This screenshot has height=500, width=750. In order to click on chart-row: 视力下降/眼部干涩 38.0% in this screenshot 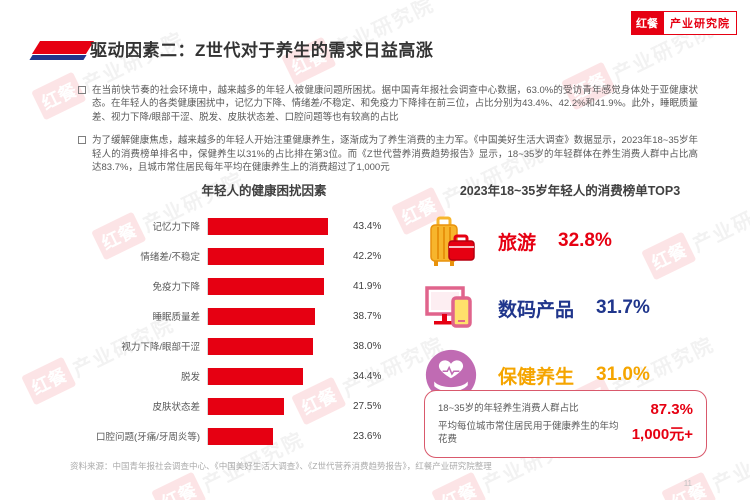, I will do `click(264, 346)`.